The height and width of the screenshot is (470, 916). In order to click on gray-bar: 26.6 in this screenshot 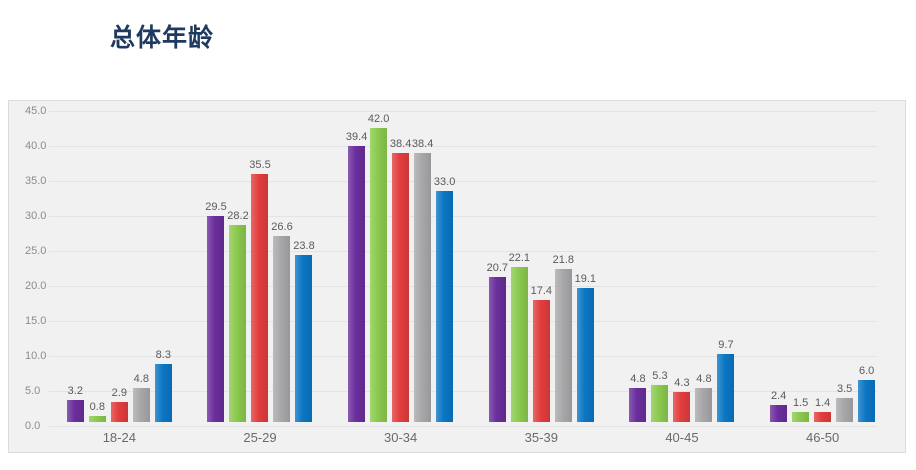, I will do `click(282, 321)`.